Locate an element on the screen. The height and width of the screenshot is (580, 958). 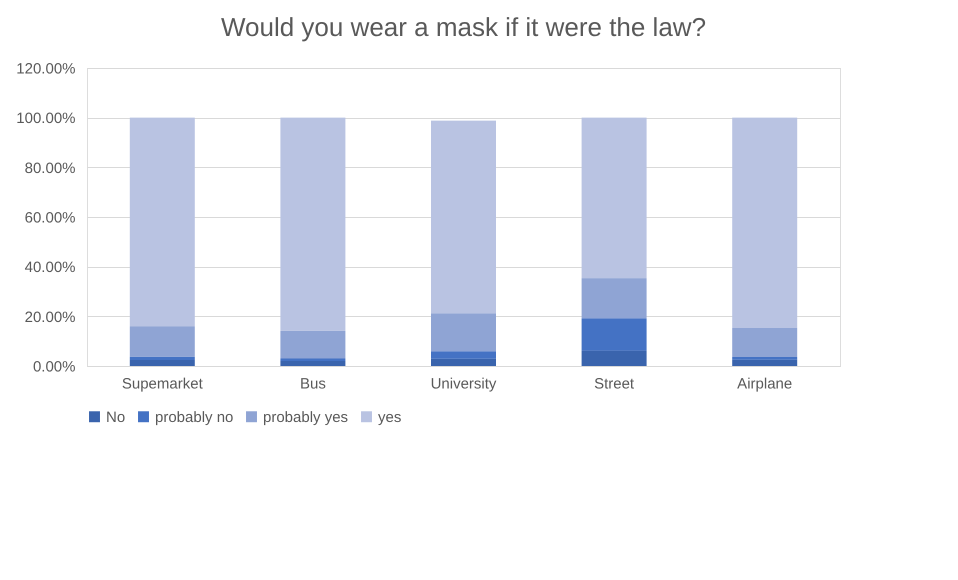
legend-label: No is located at coordinates (116, 417).